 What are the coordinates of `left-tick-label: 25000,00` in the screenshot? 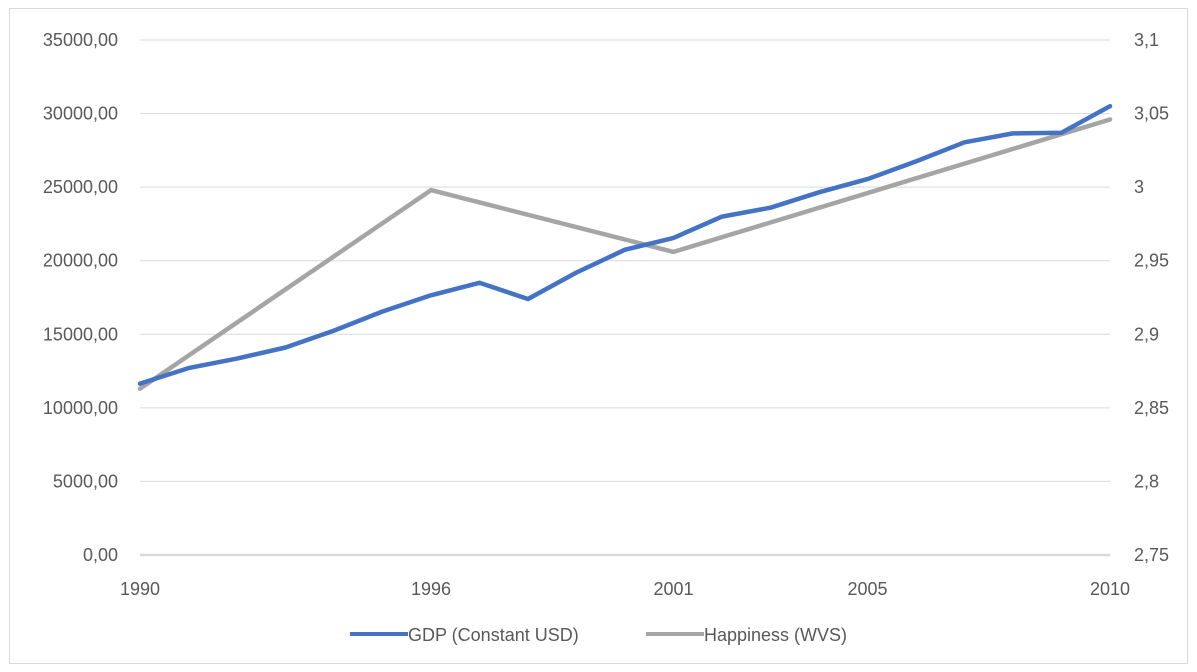 It's located at (80, 187).